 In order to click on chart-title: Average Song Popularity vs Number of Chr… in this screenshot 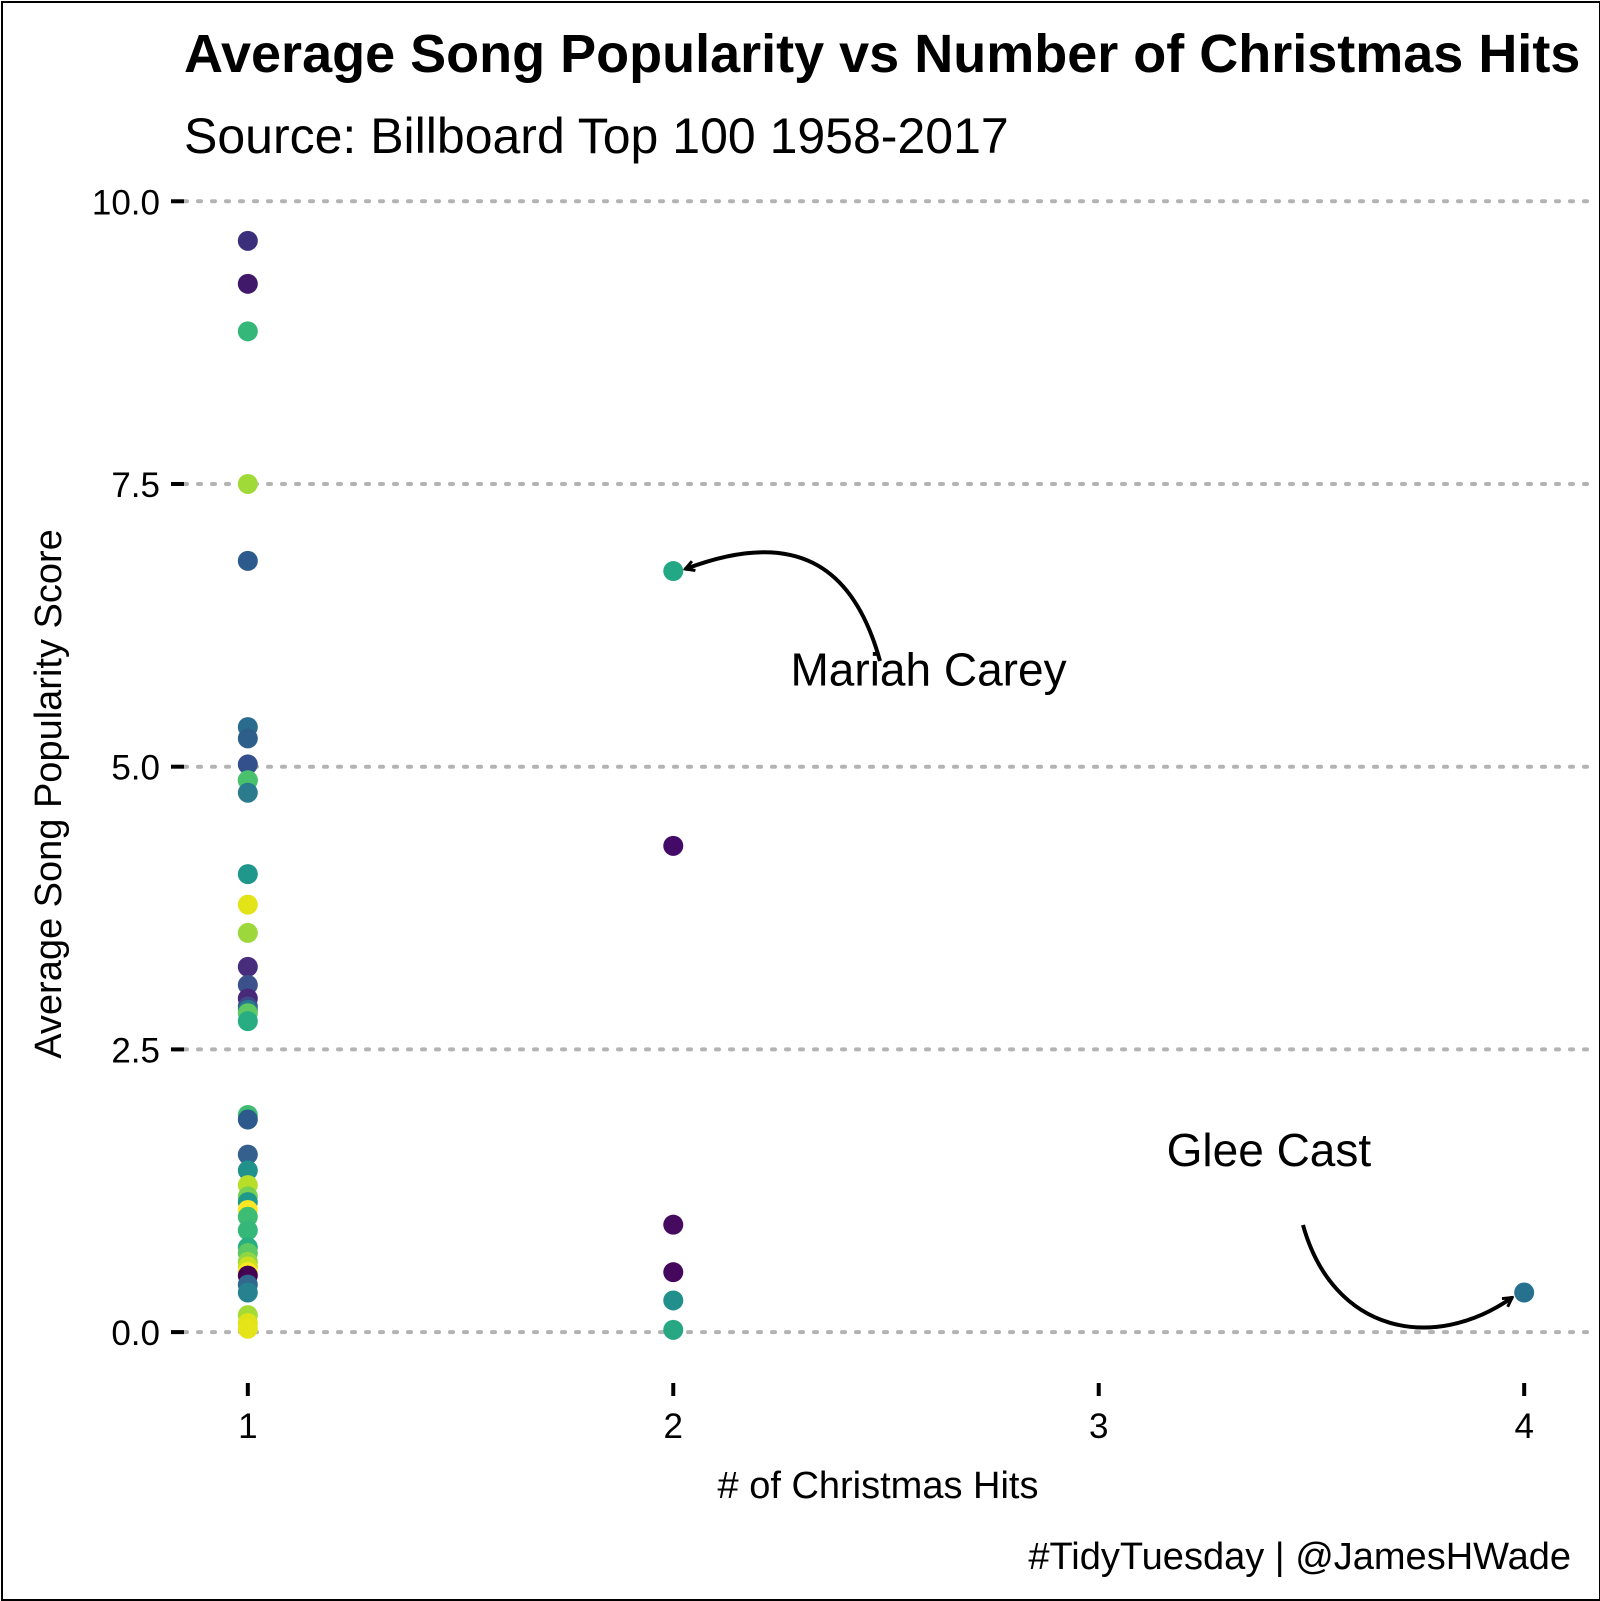, I will do `click(882, 54)`.